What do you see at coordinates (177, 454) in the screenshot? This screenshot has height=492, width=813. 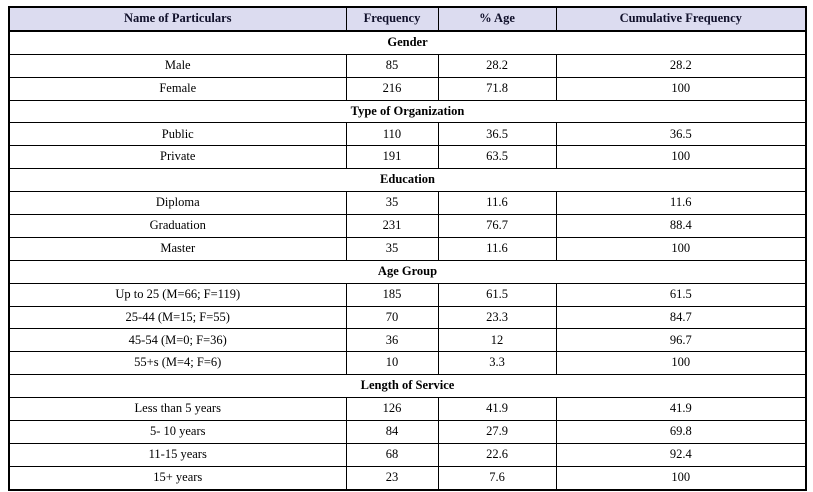 I see `particular-cell: 11-15 years` at bounding box center [177, 454].